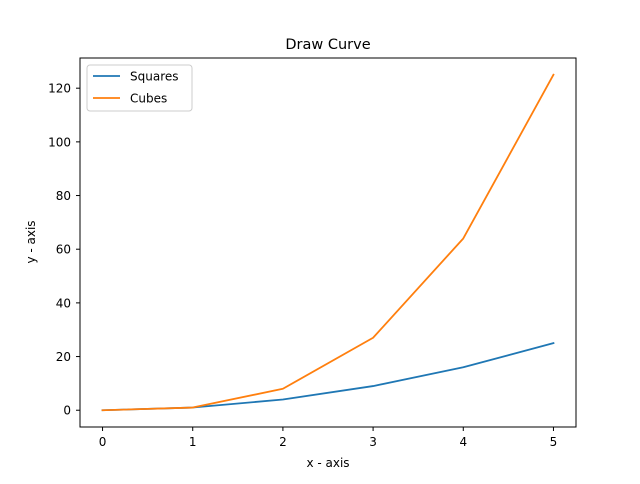 The height and width of the screenshot is (484, 640). I want to click on y-tick-label: 100, so click(59, 142).